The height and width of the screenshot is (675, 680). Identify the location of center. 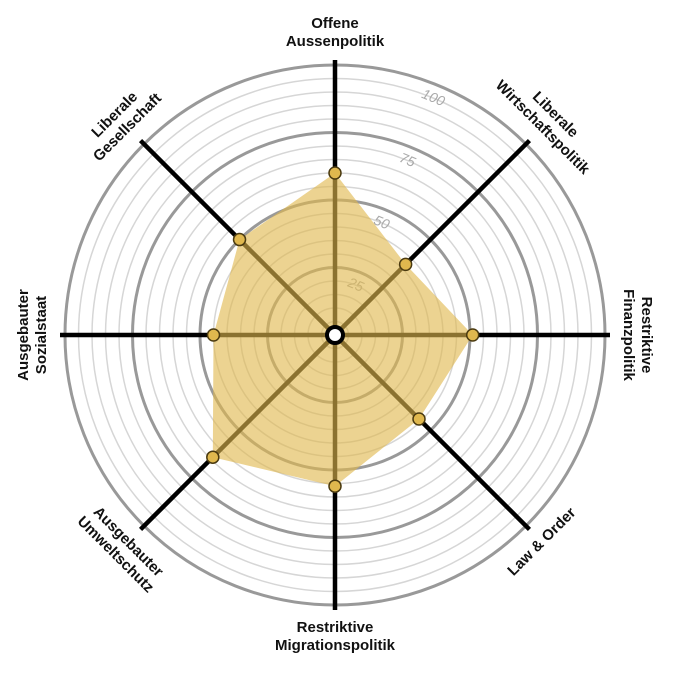
(335, 335).